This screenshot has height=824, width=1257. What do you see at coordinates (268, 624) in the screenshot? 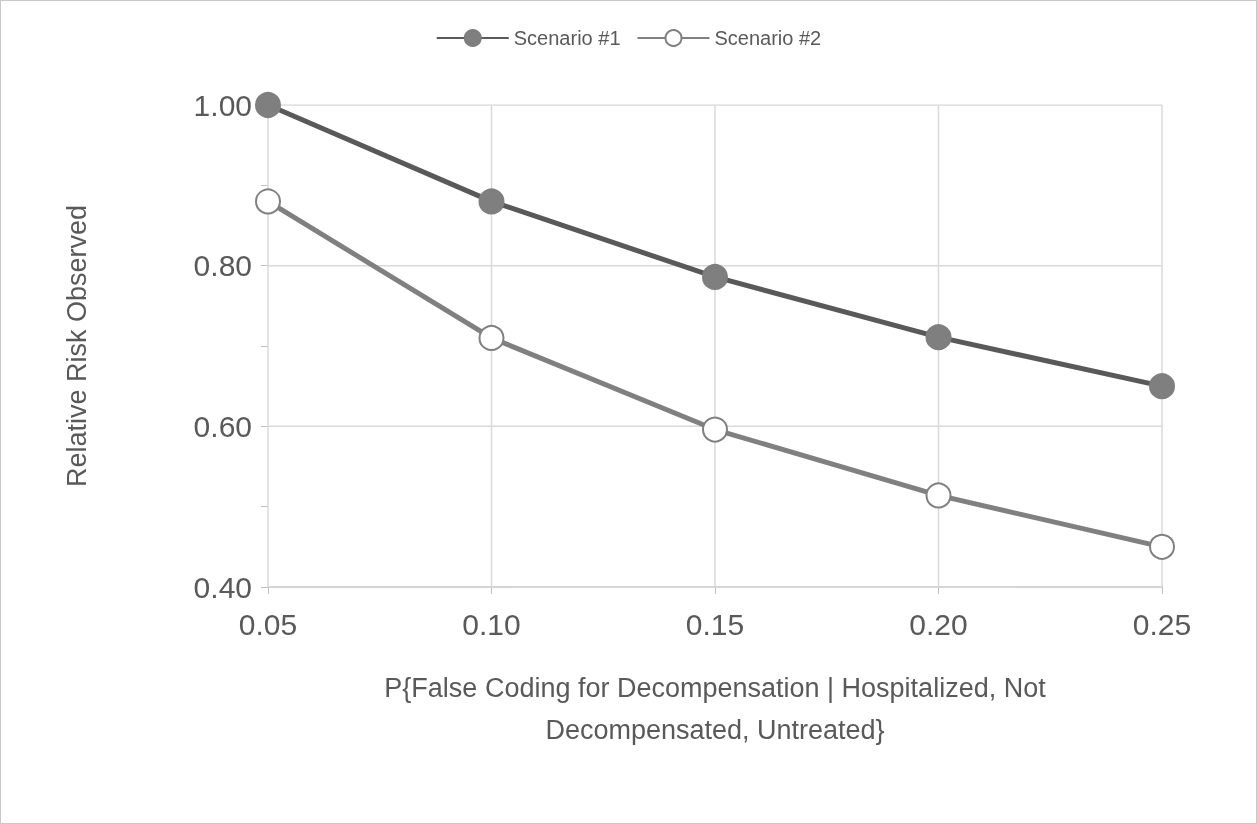
I see `x-tick-label: 0.05` at bounding box center [268, 624].